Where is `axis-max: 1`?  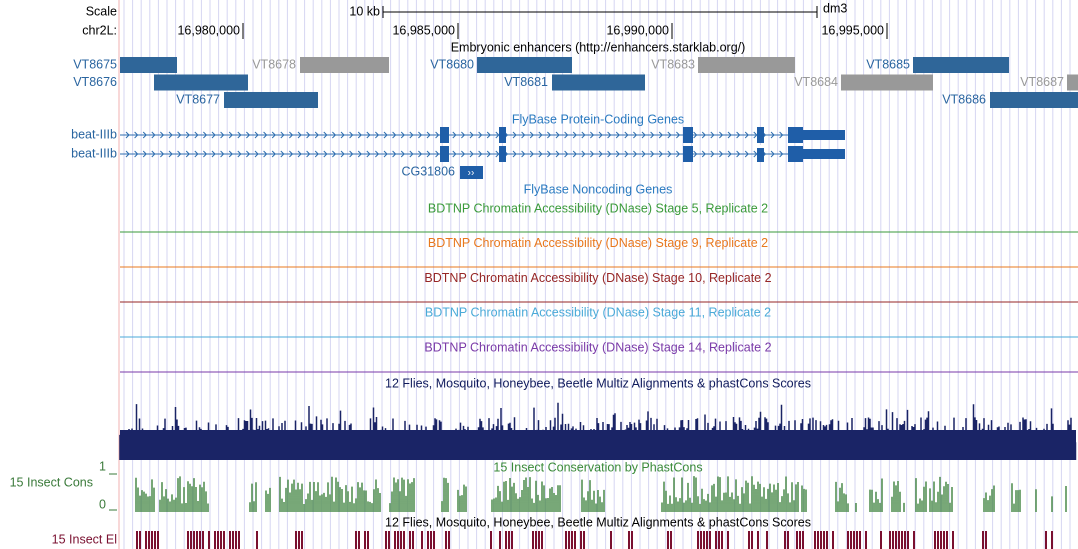 axis-max: 1 is located at coordinates (102, 466).